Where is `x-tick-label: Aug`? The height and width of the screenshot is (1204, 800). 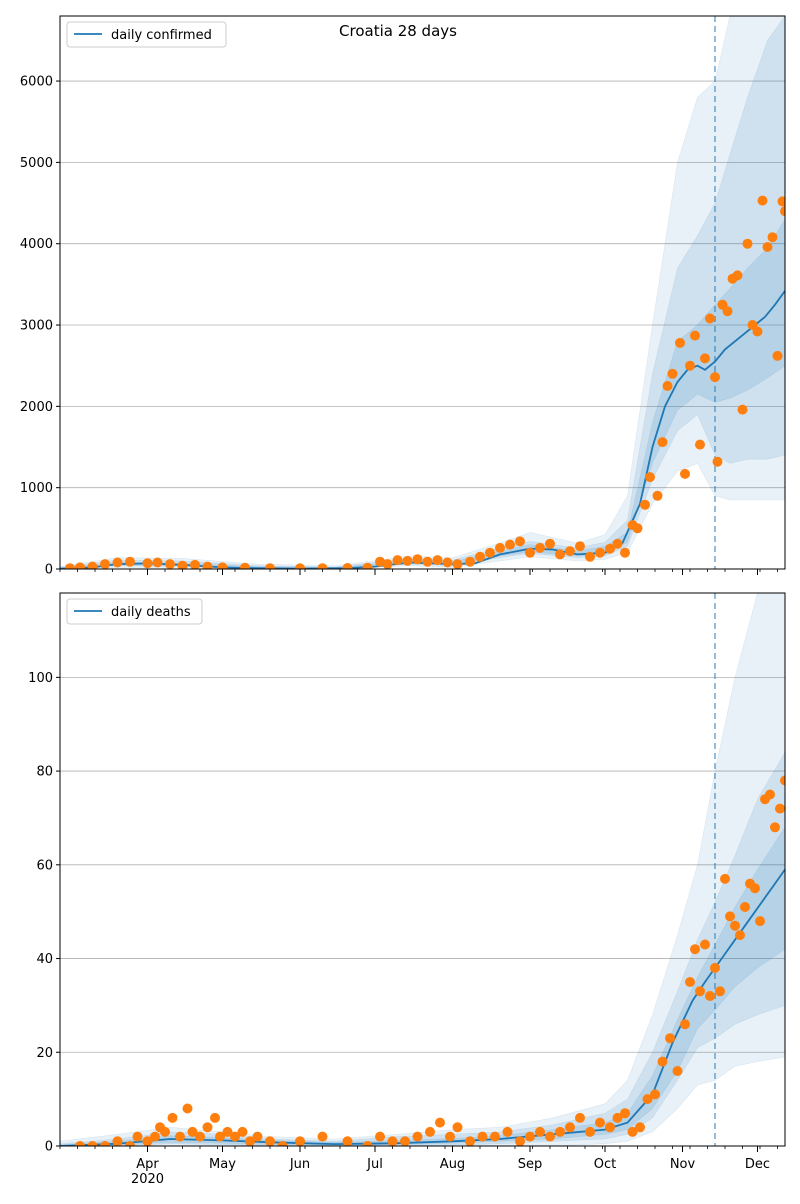 x-tick-label: Aug is located at coordinates (452, 1164).